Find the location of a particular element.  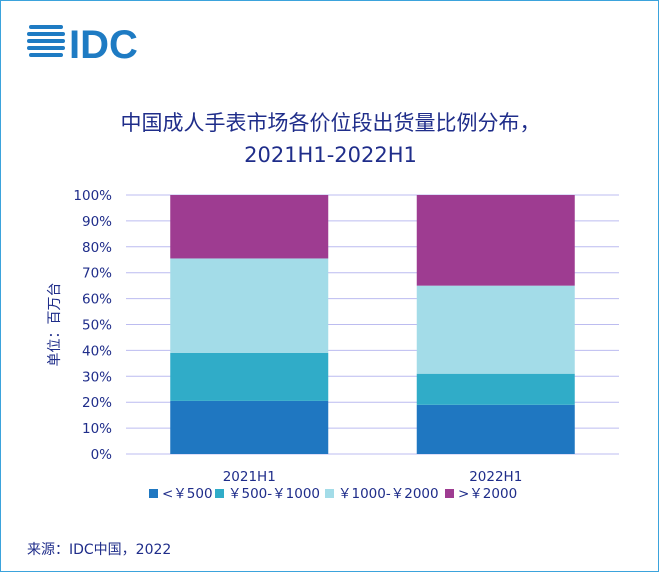

y-tick-label: 20% is located at coordinates (97, 403).